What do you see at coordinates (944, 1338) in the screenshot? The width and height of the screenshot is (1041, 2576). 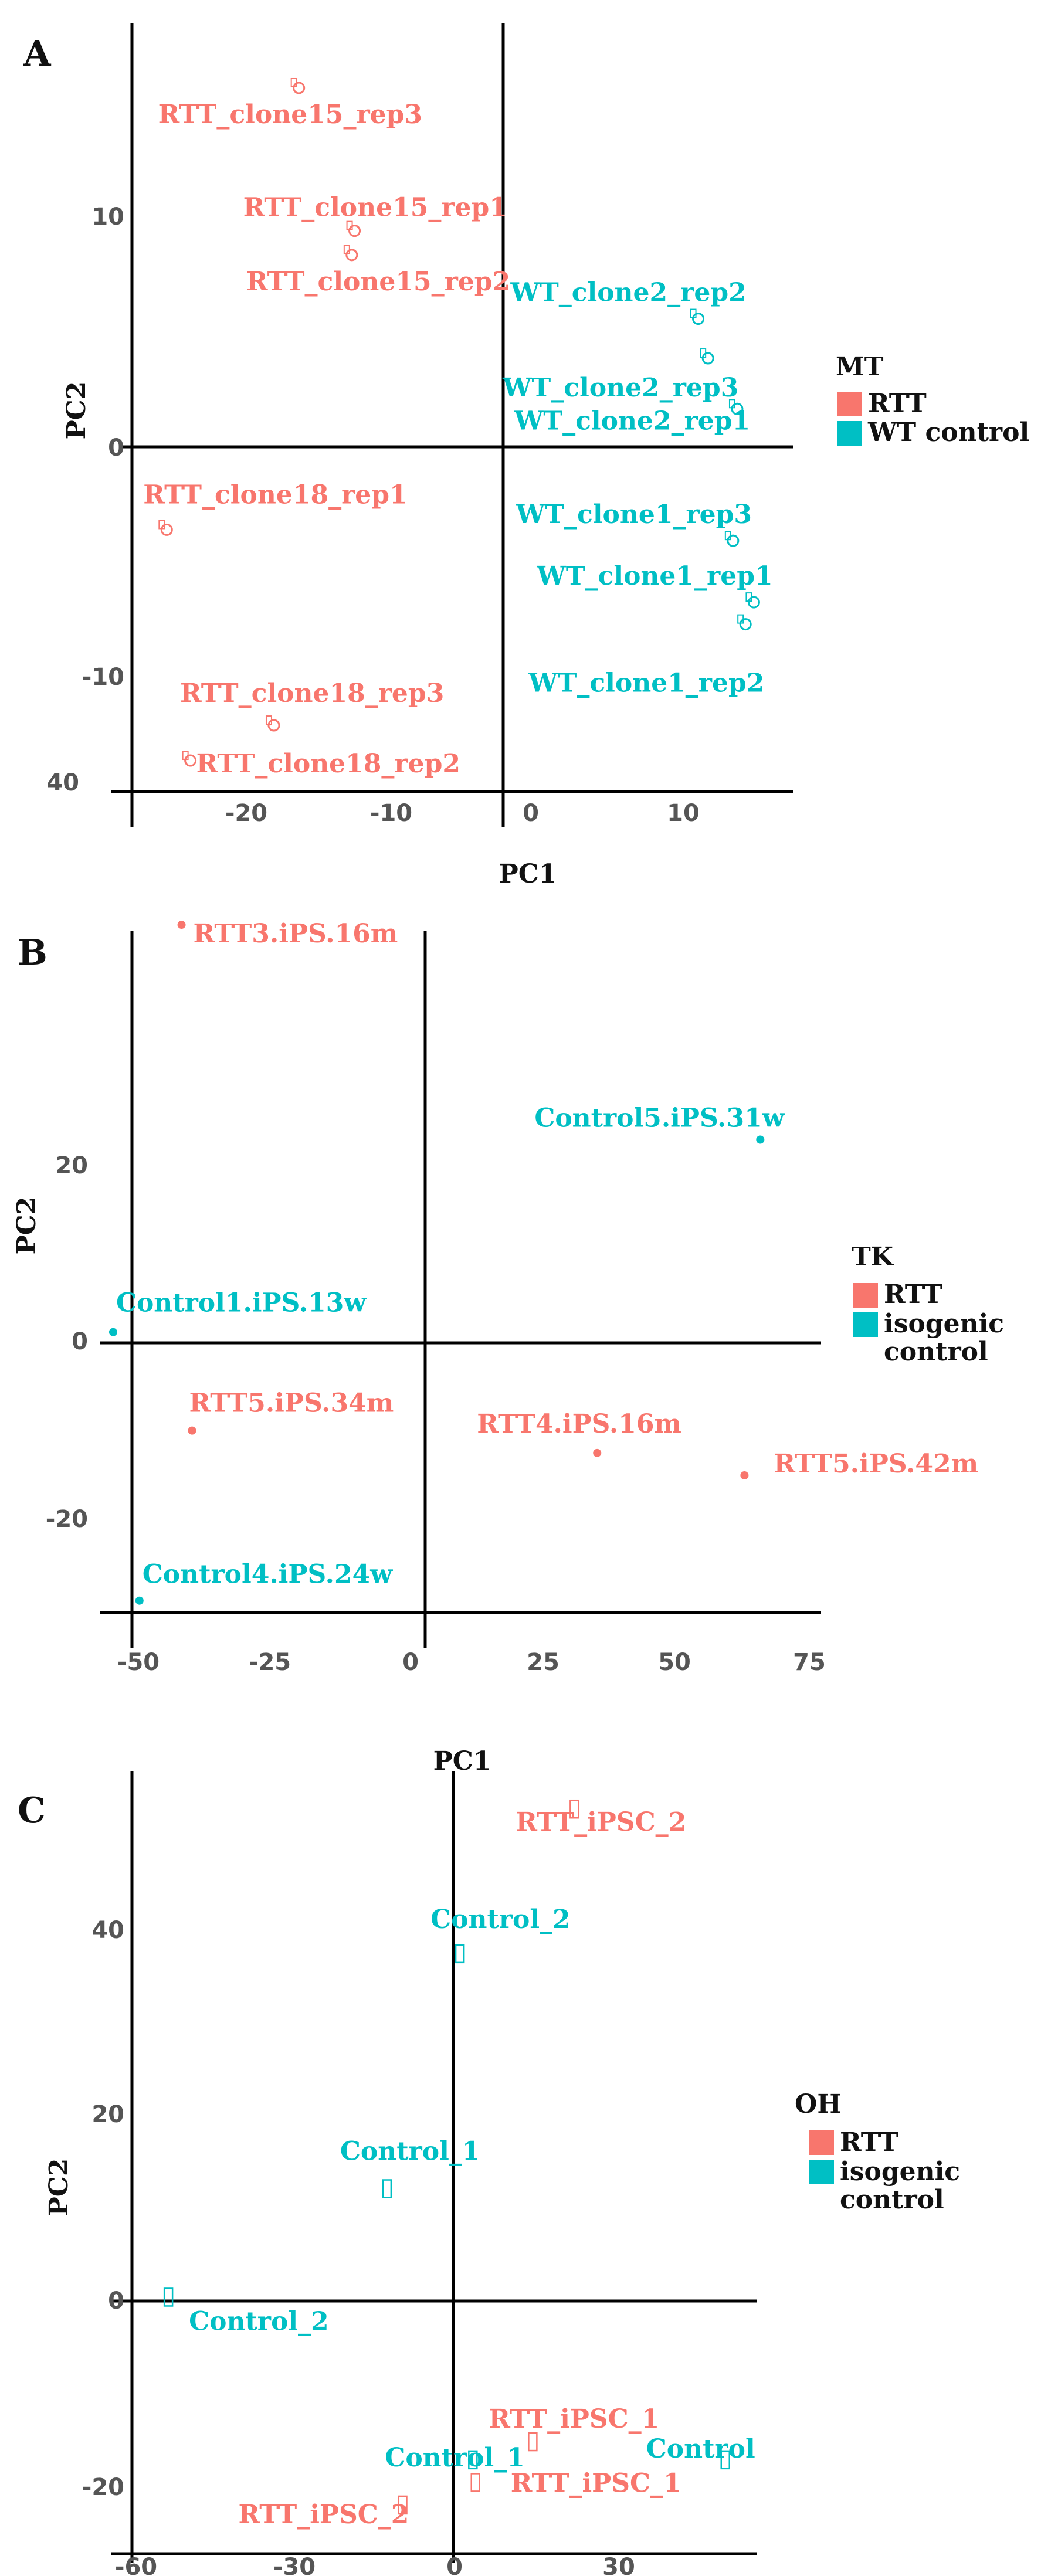 I see `panel-b-legend-item: isogenic control` at bounding box center [944, 1338].